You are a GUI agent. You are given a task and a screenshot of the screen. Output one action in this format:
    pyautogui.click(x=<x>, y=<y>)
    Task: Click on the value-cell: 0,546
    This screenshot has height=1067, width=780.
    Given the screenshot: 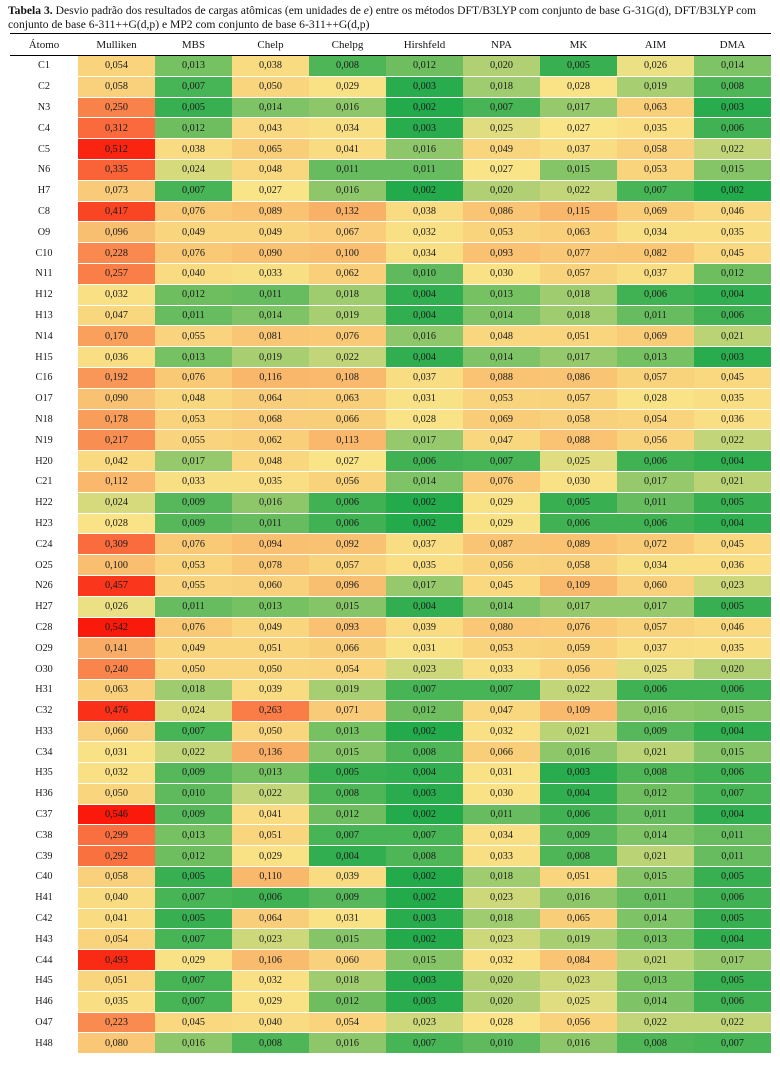 What is the action you would take?
    pyautogui.click(x=116, y=815)
    